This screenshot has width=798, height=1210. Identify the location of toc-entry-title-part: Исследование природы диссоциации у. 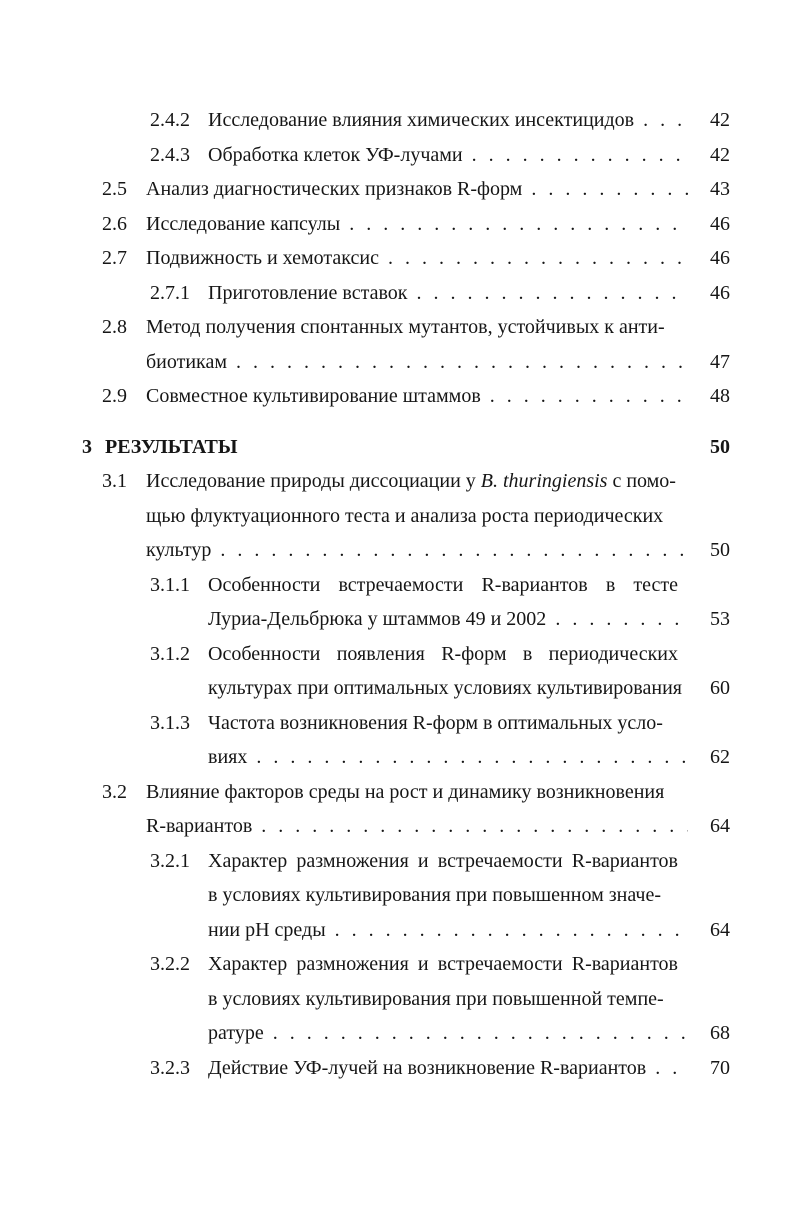
(313, 481).